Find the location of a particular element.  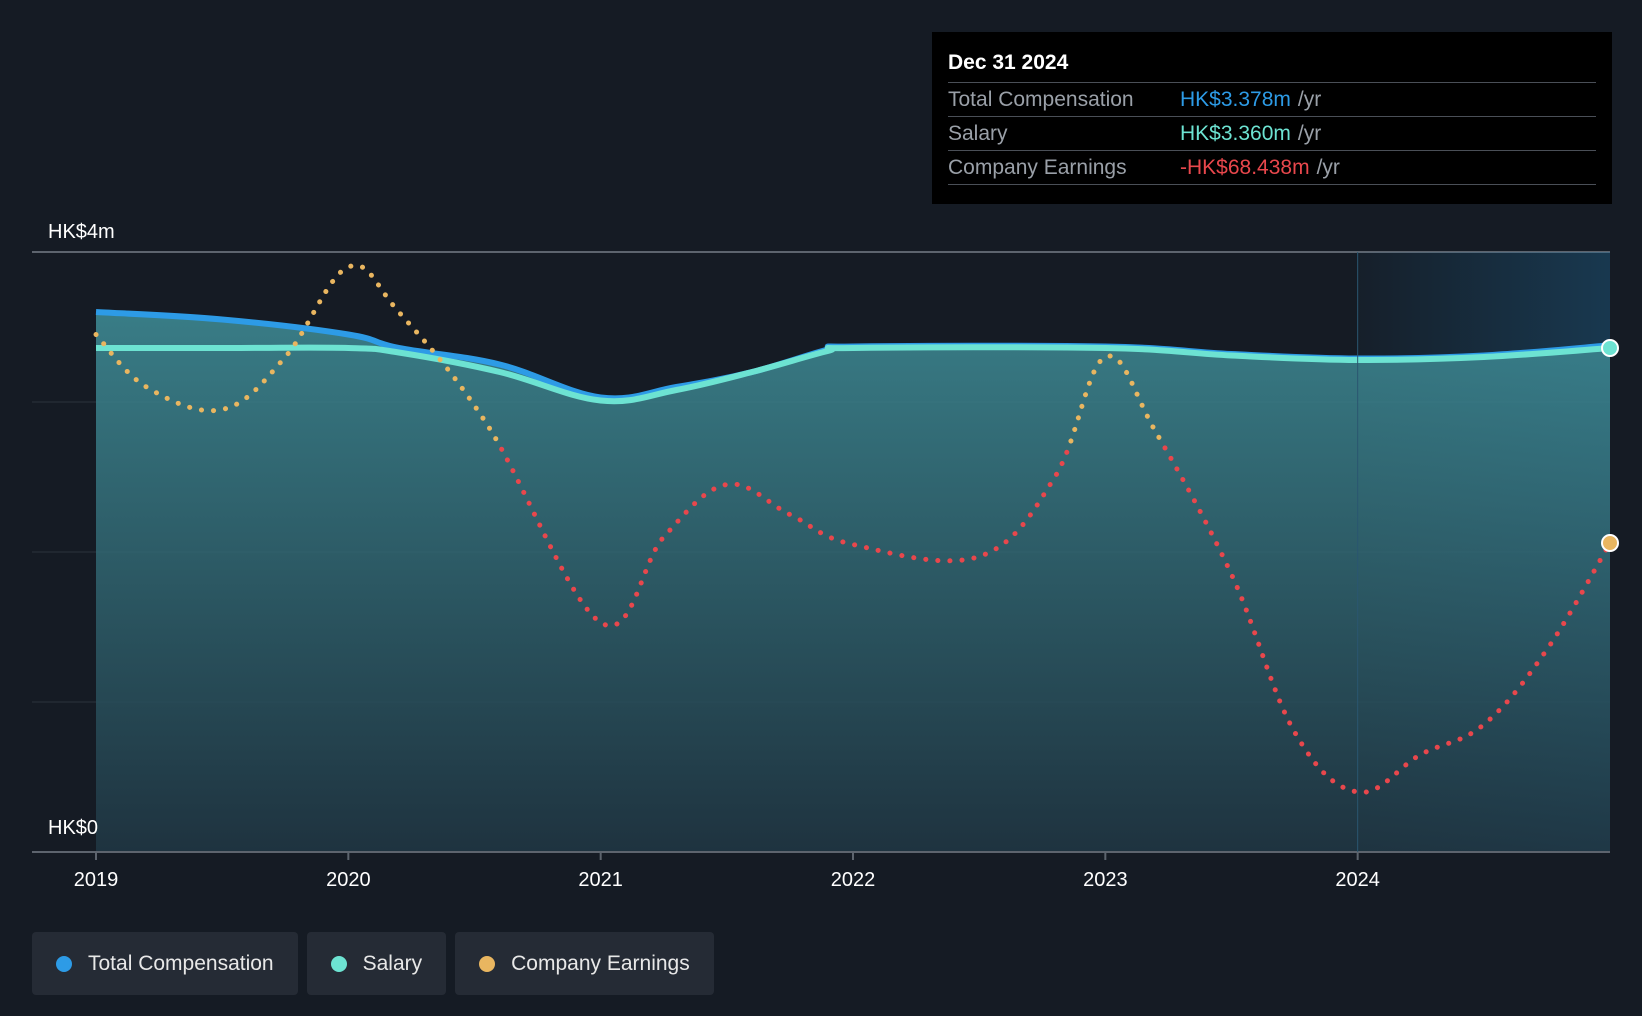

legend-label: Total Compensation is located at coordinates (181, 963).